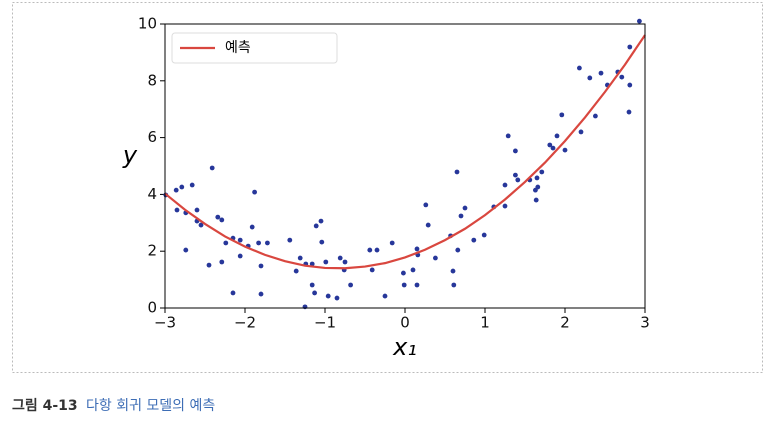  I want to click on x-tick-label: −3, so click(165, 323).